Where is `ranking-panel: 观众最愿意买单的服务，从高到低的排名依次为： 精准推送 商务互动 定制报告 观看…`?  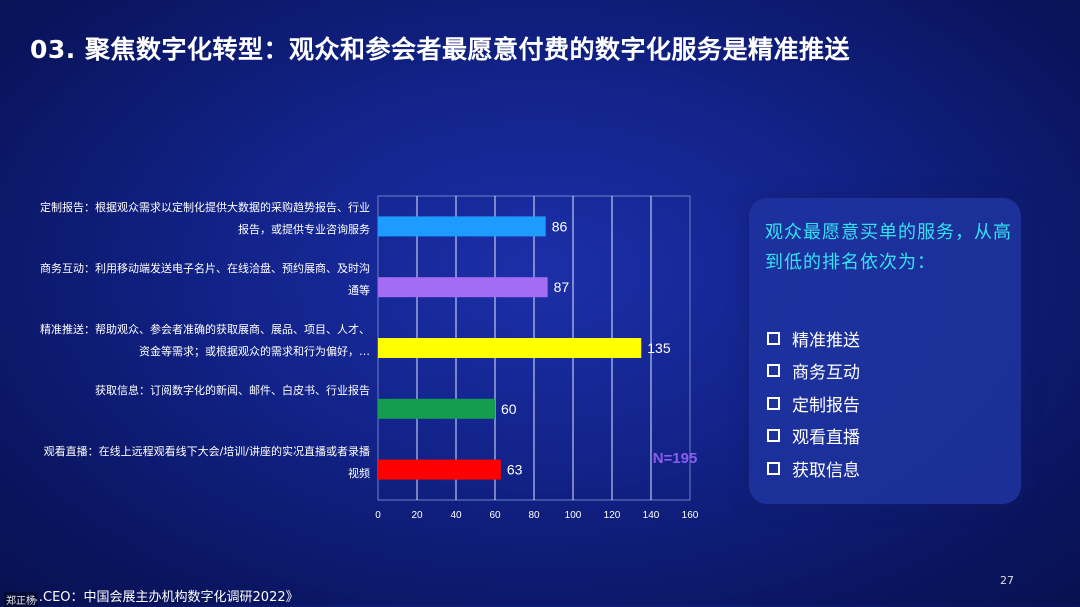 ranking-panel: 观众最愿意买单的服务，从高到低的排名依次为： 精准推送 商务互动 定制报告 观看… is located at coordinates (885, 351).